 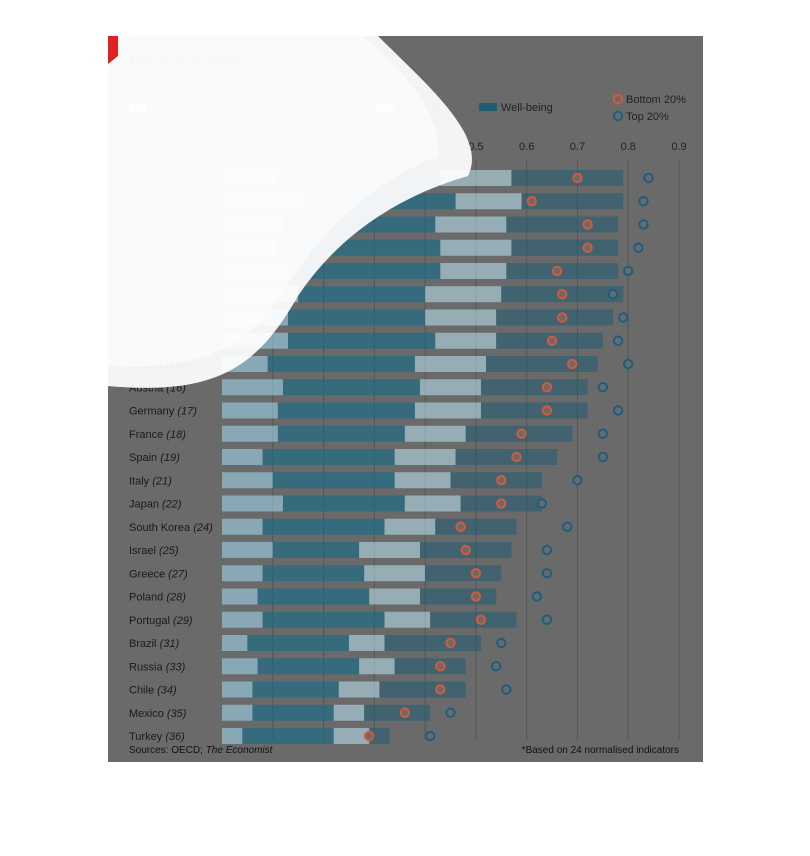 What do you see at coordinates (157, 435) in the screenshot?
I see `country-label: France (18)` at bounding box center [157, 435].